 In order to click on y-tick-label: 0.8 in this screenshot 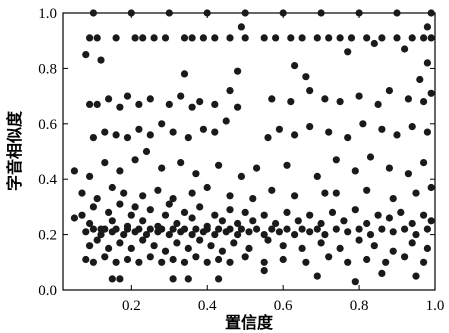, I will do `click(47, 69)`.